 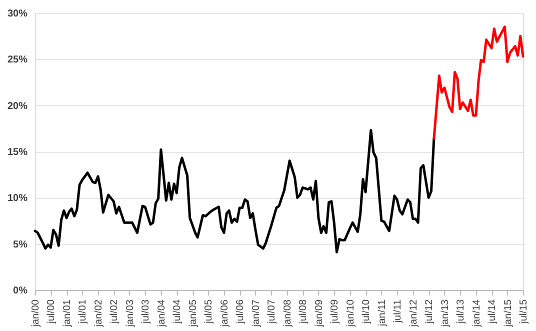 What do you see at coordinates (461, 311) in the screenshot?
I see `x-tick-label: jul/13` at bounding box center [461, 311].